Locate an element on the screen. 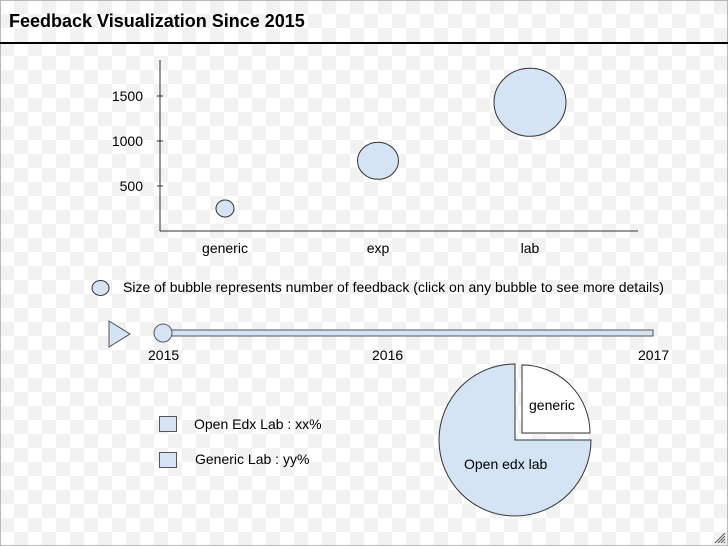 The width and height of the screenshot is (728, 546). play-icon is located at coordinates (120, 334).